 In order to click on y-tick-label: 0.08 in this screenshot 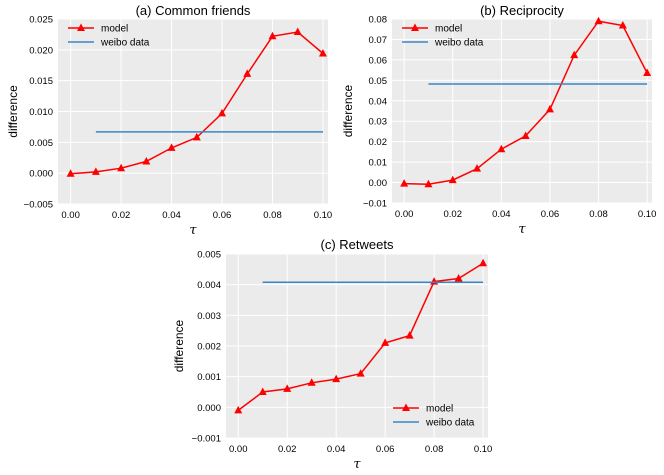, I will do `click(378, 20)`.